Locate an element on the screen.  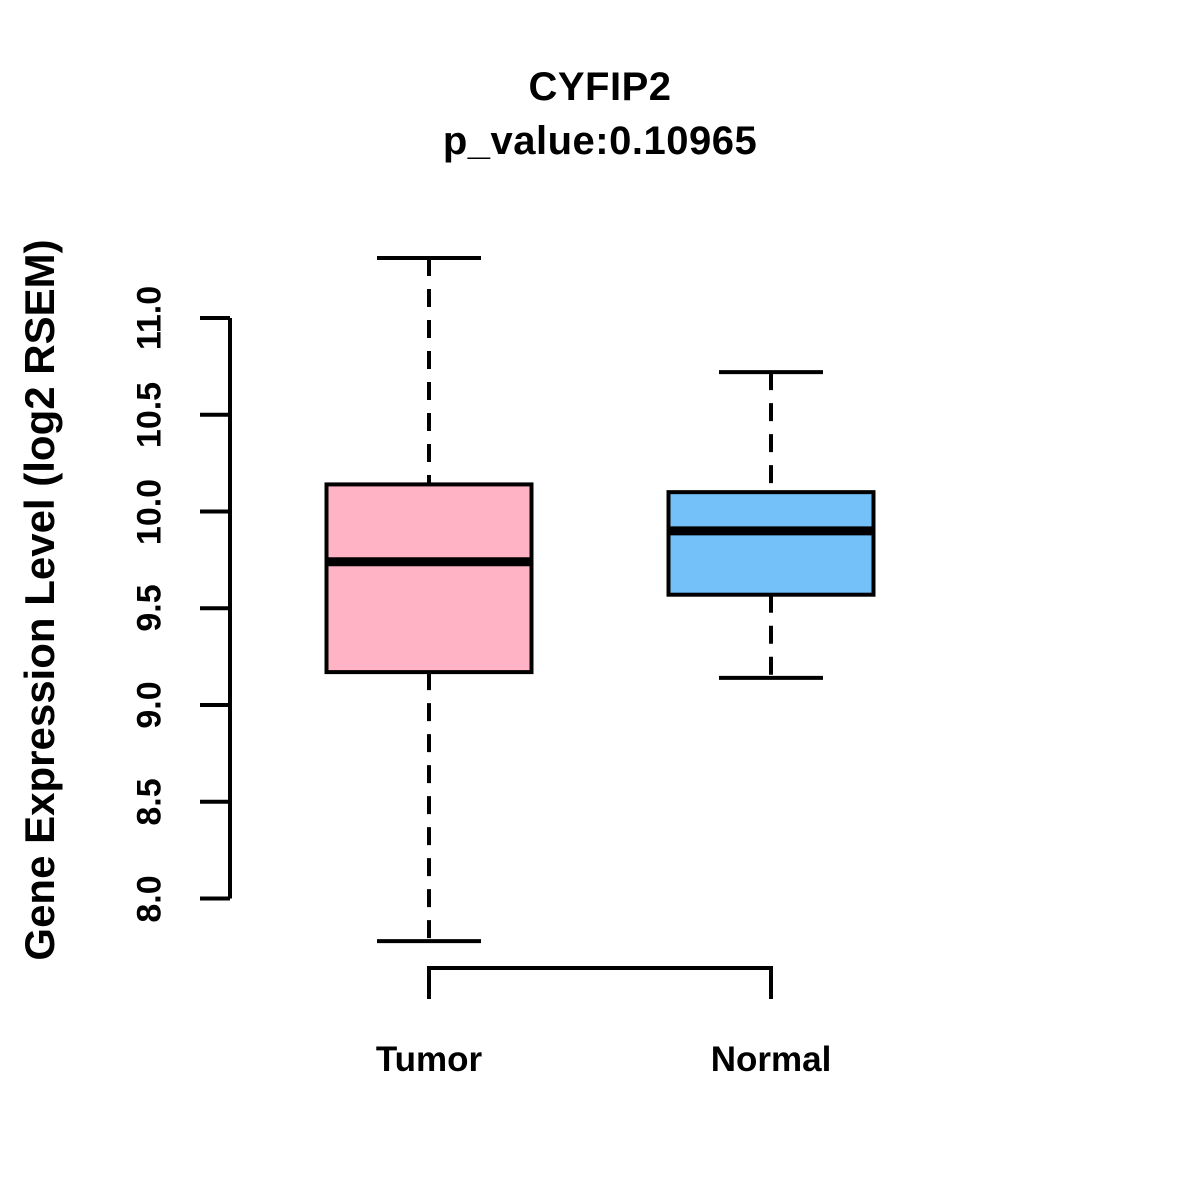
x-axis-bracket is located at coordinates (600, 982).